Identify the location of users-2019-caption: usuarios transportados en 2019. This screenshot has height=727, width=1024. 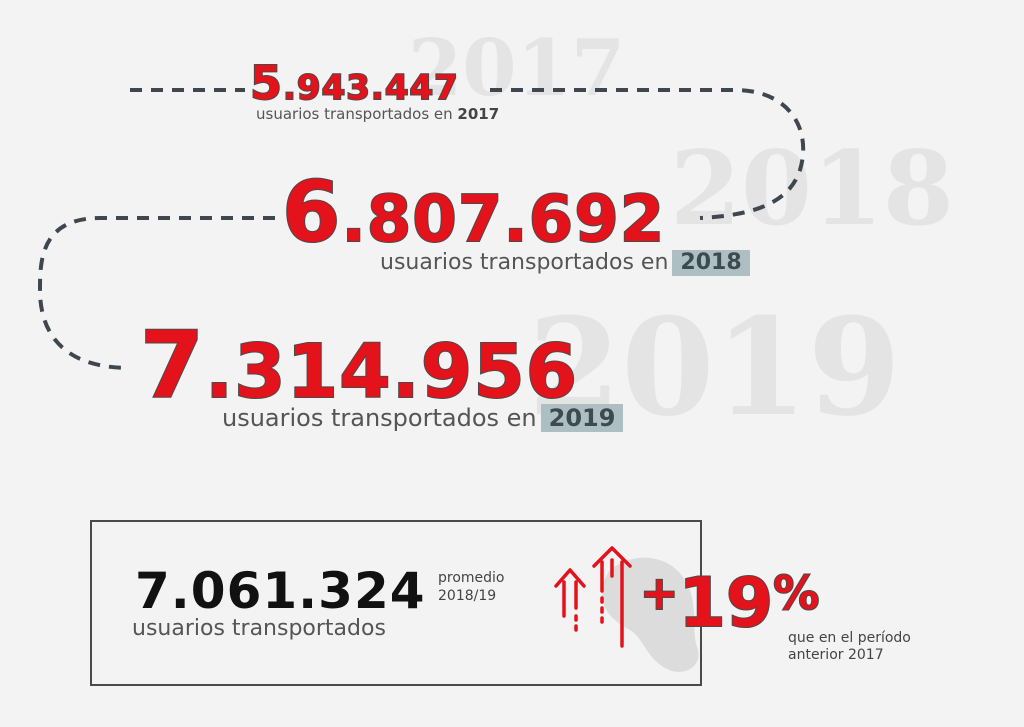
(423, 418).